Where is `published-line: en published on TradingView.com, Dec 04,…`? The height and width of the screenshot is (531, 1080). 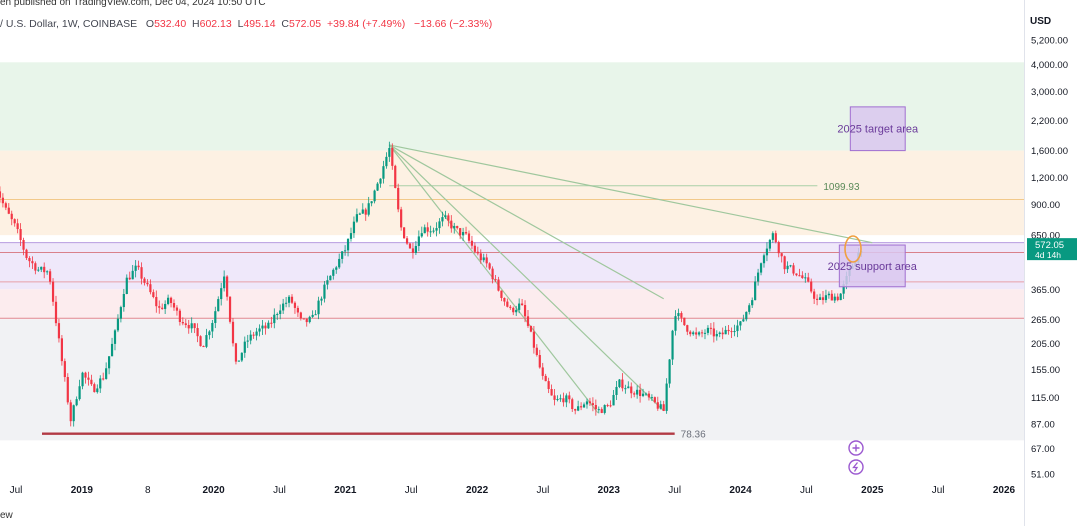
published-line: en published on TradingView.com, Dec 04,… is located at coordinates (133, 4).